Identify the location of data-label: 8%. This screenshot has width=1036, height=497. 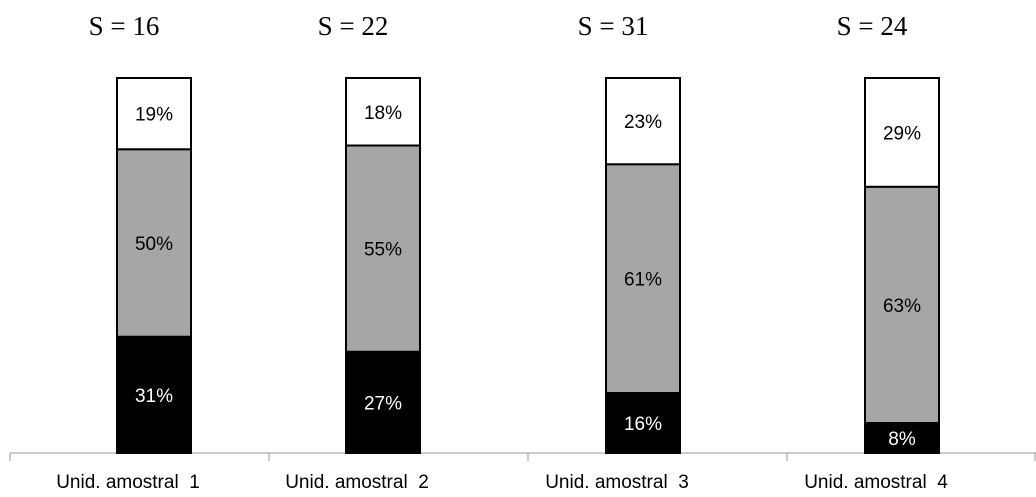
(902, 439).